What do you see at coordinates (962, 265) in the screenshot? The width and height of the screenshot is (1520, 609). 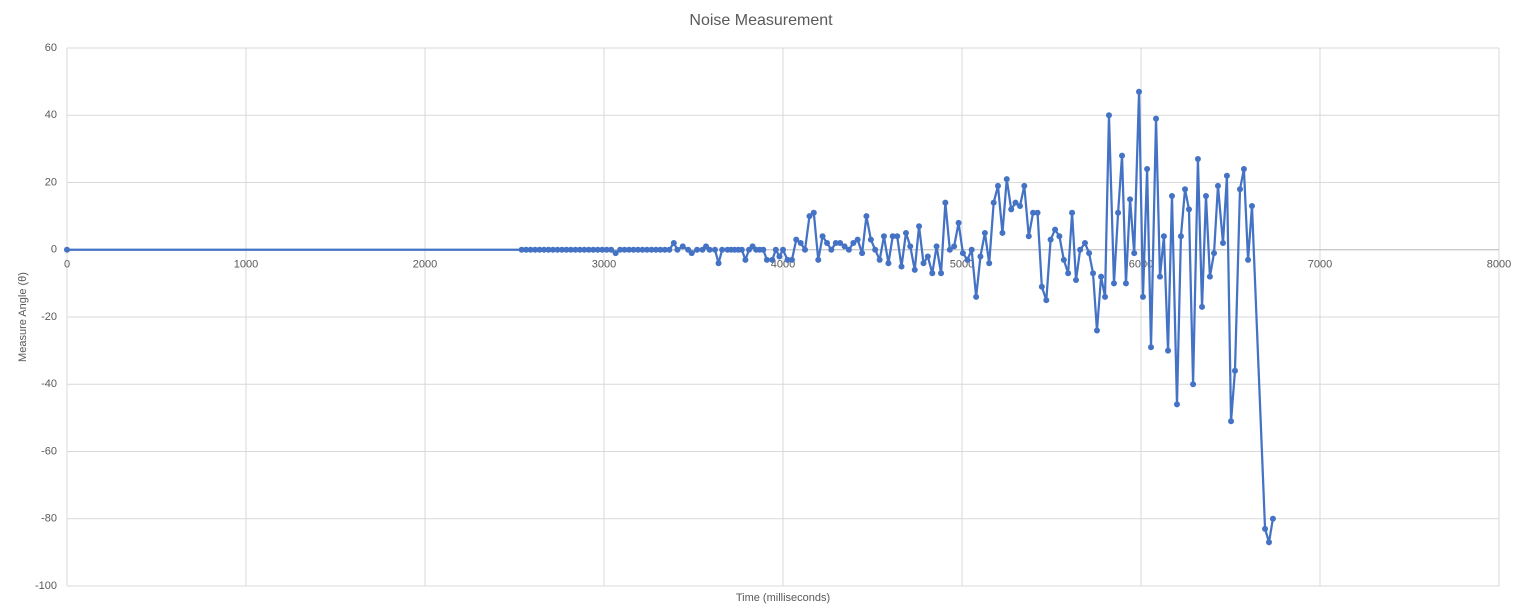 I see `x-tick-label: 5000` at bounding box center [962, 265].